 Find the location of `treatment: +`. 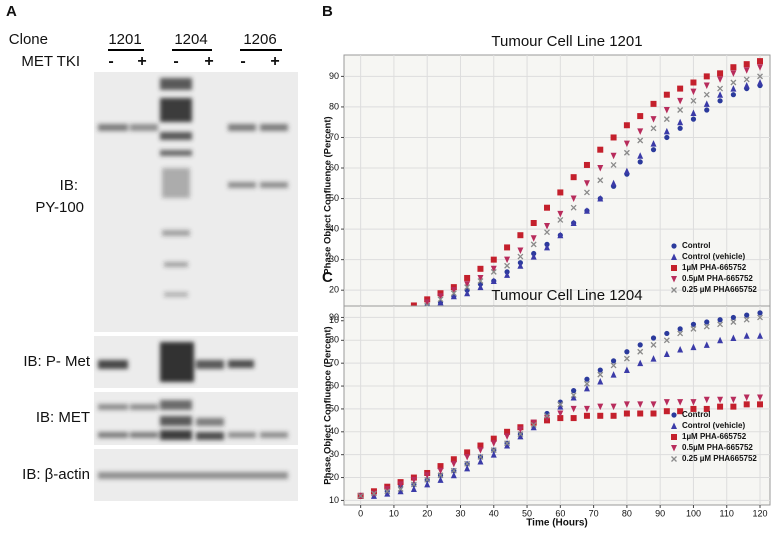

treatment: + is located at coordinates (274, 61).